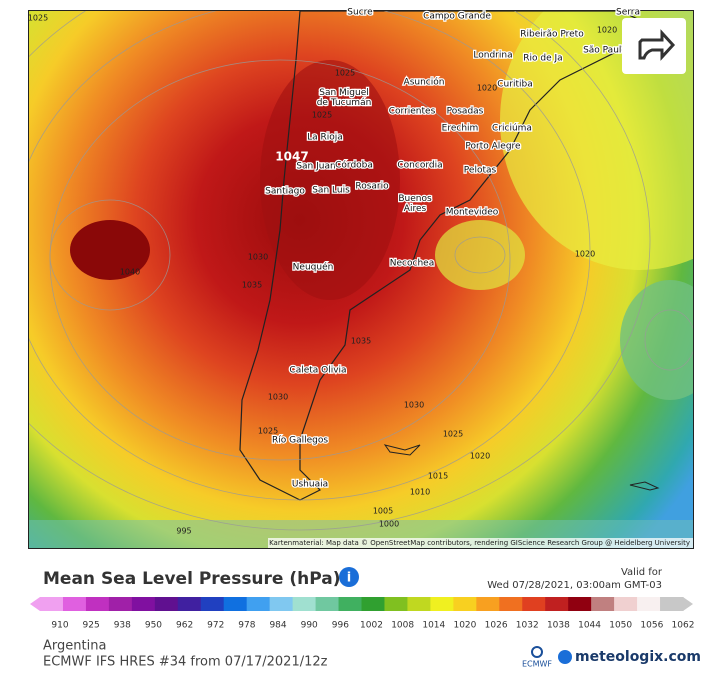  Describe the element at coordinates (492, 56) in the screenshot. I see `city-label: Londrina` at that location.